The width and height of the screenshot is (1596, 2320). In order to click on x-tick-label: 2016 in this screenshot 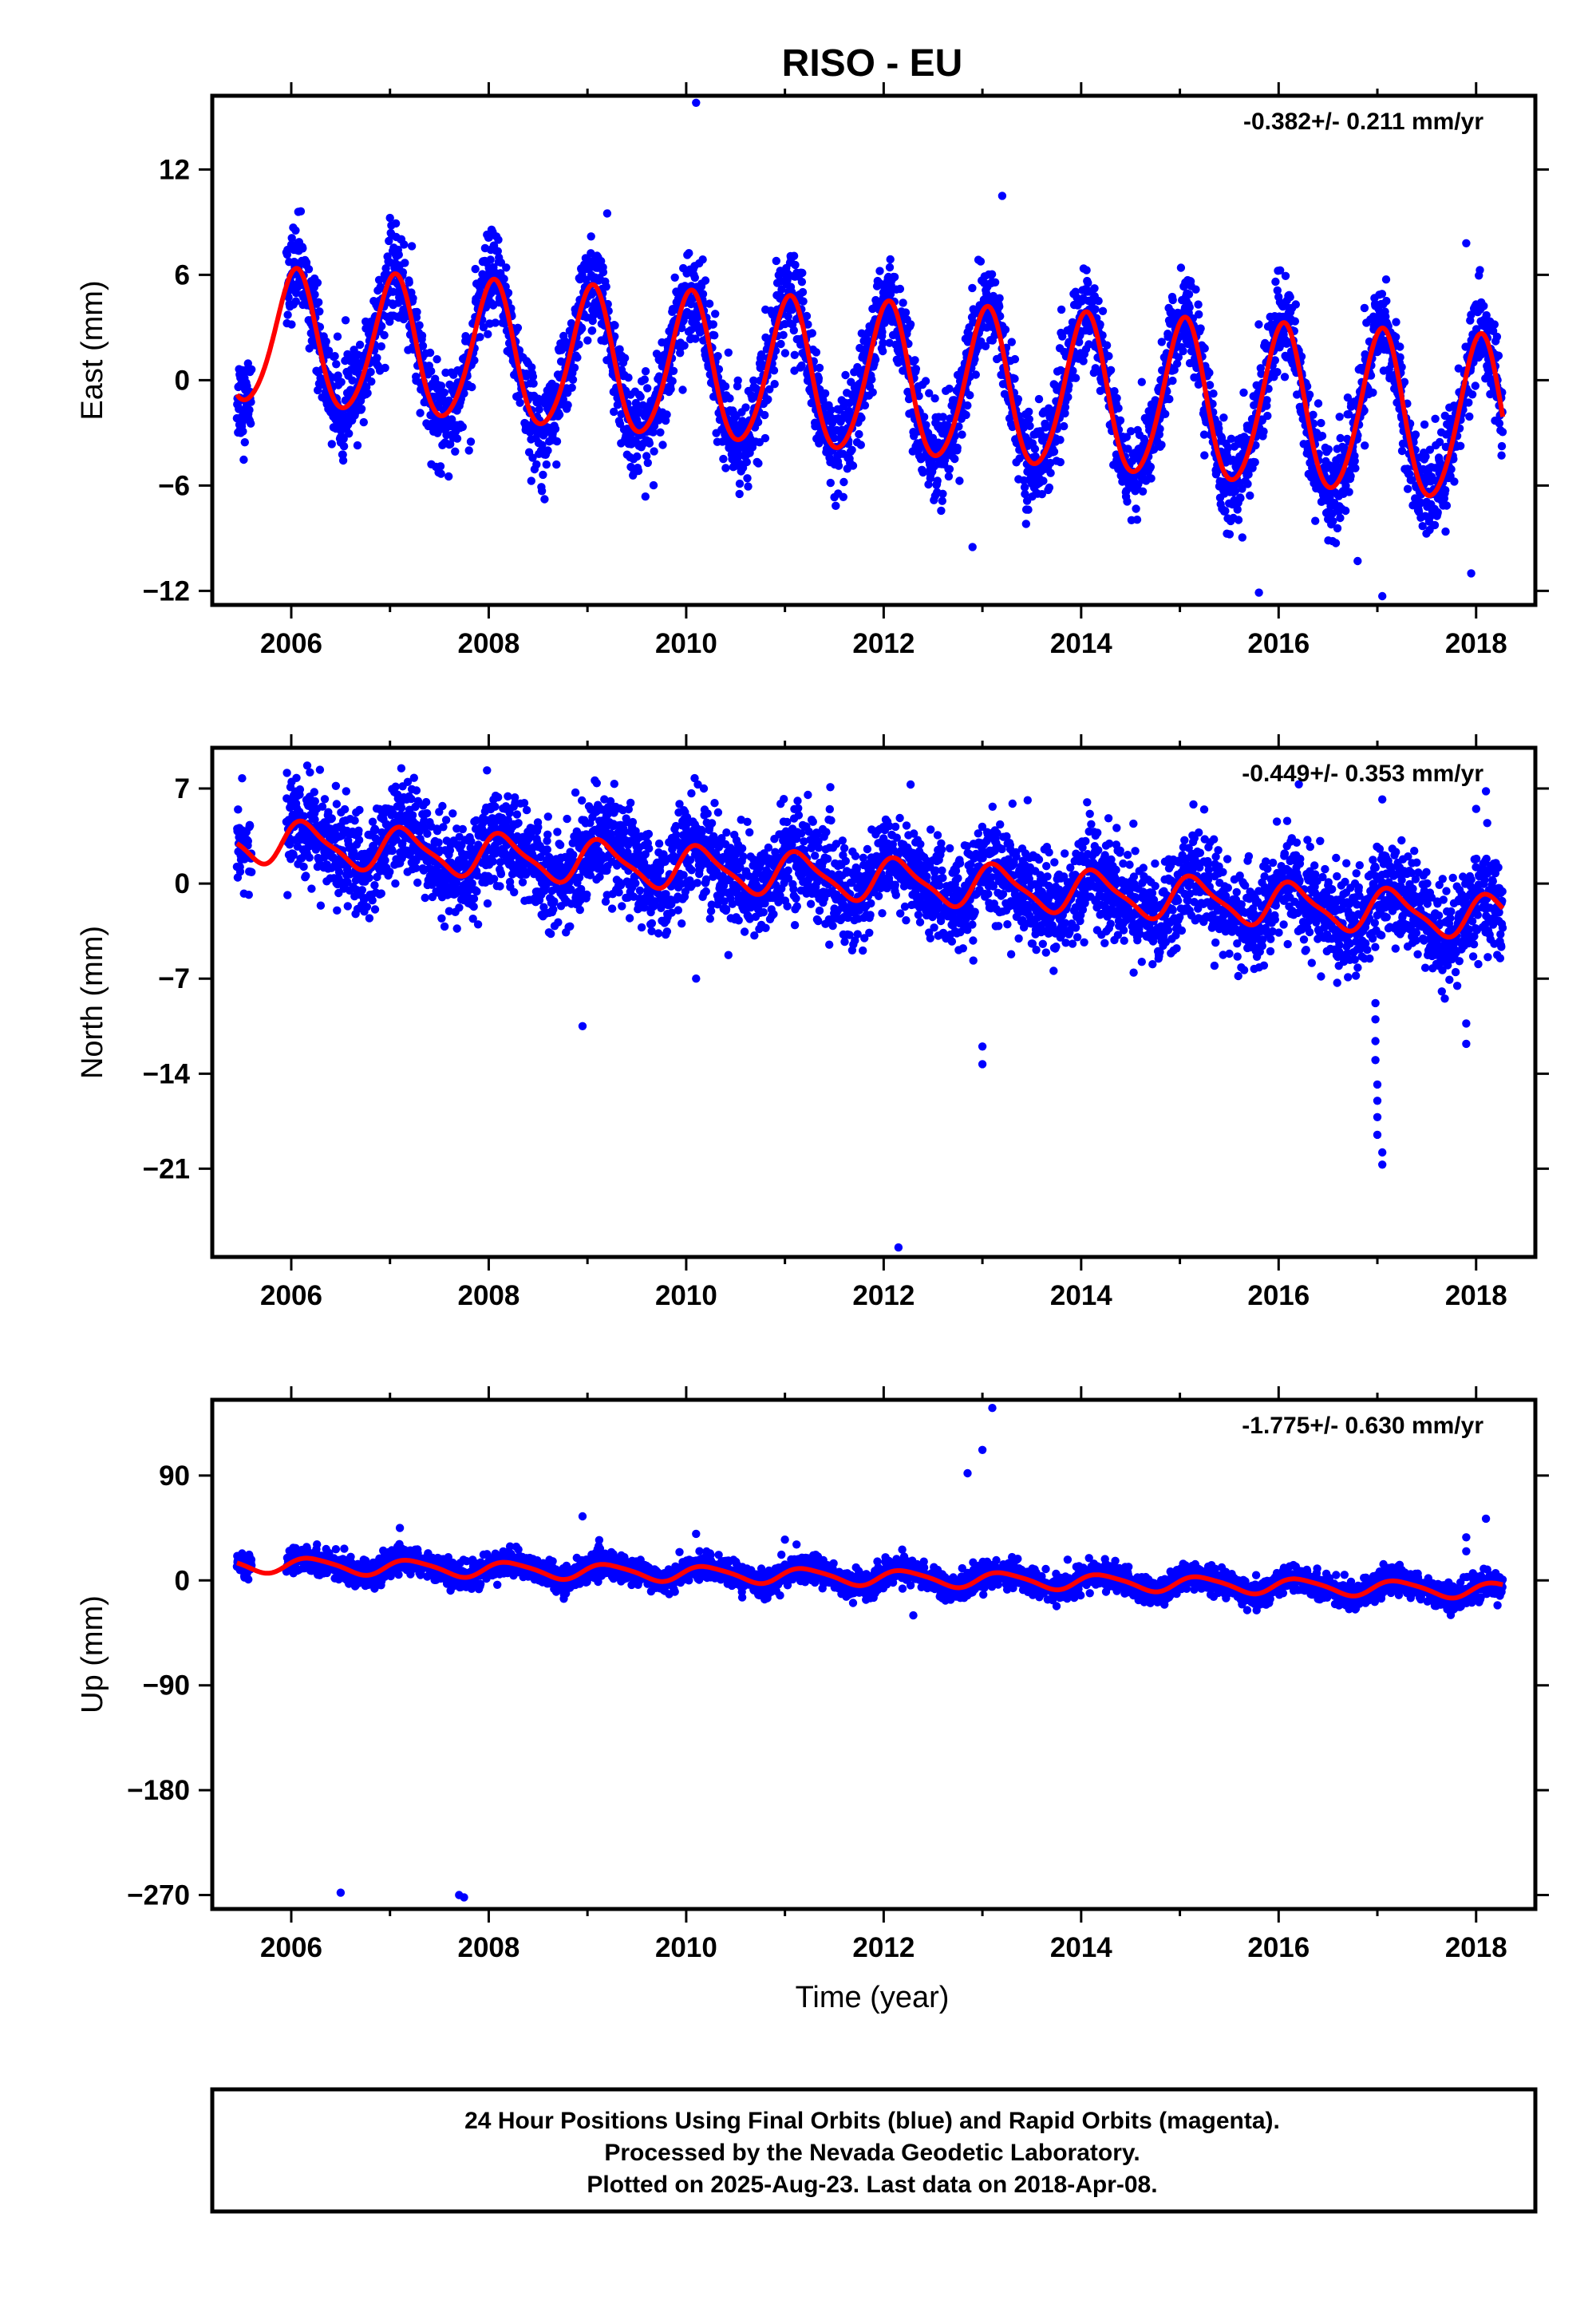, I will do `click(1278, 643)`.